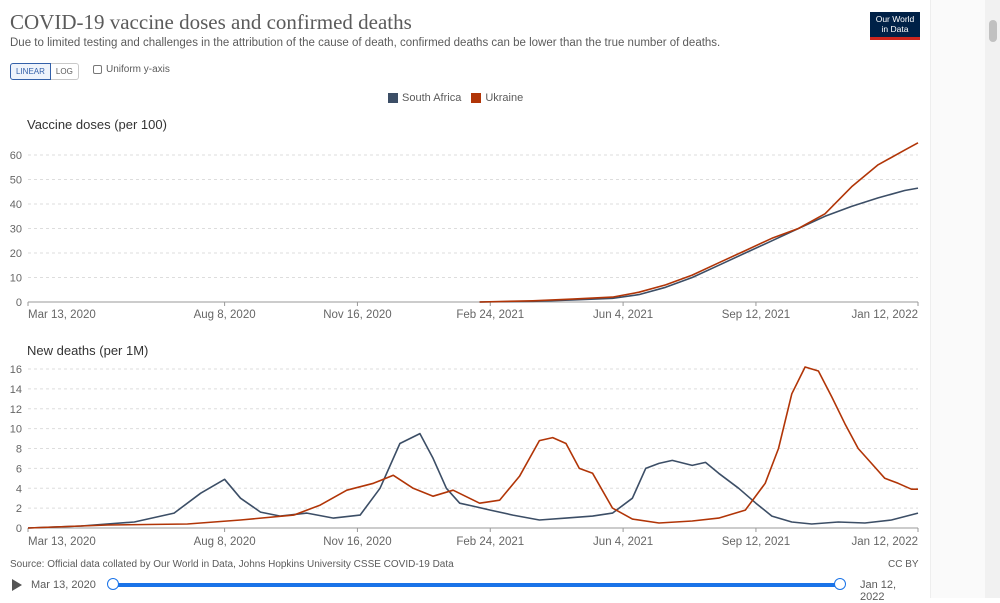 The width and height of the screenshot is (1000, 603). What do you see at coordinates (16, 370) in the screenshot?
I see `y-tick-label: 16` at bounding box center [16, 370].